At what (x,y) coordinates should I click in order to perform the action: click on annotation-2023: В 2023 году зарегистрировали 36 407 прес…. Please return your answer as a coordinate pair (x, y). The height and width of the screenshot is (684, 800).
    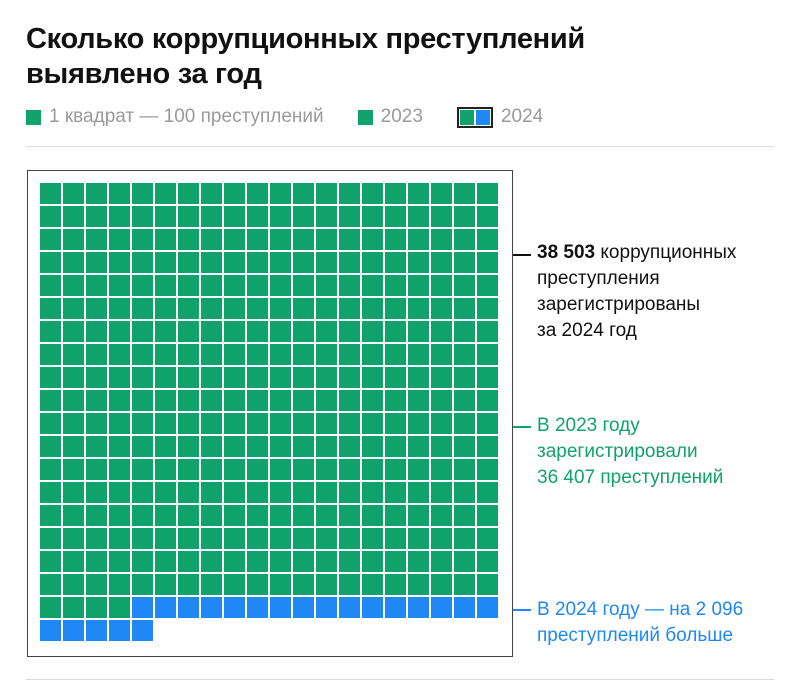
    Looking at the image, I should click on (630, 452).